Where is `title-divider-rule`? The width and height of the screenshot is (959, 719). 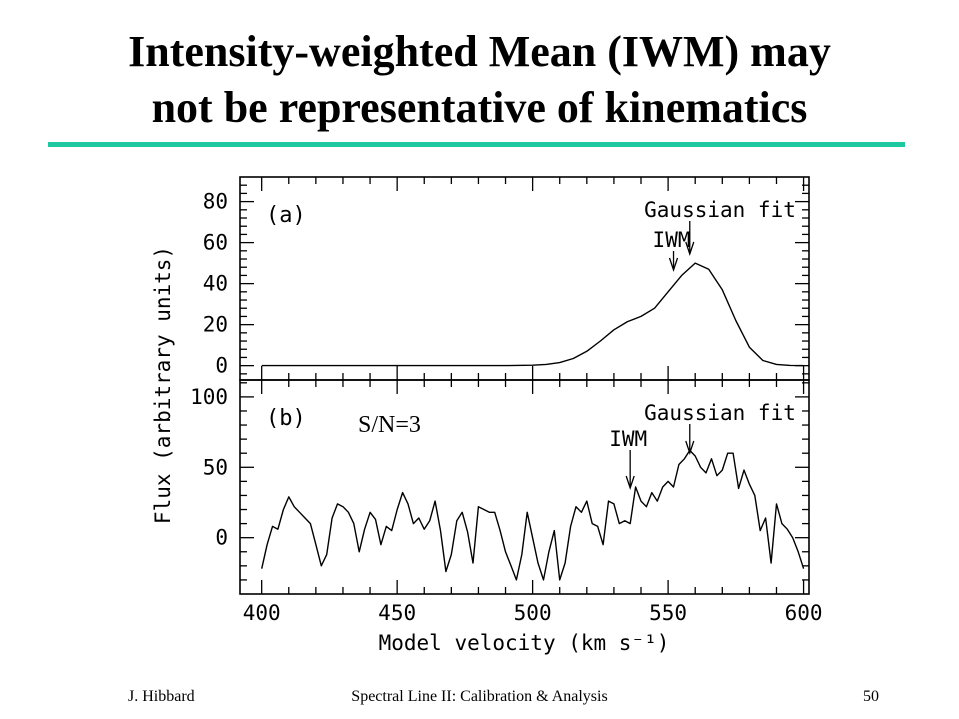 title-divider-rule is located at coordinates (476, 144).